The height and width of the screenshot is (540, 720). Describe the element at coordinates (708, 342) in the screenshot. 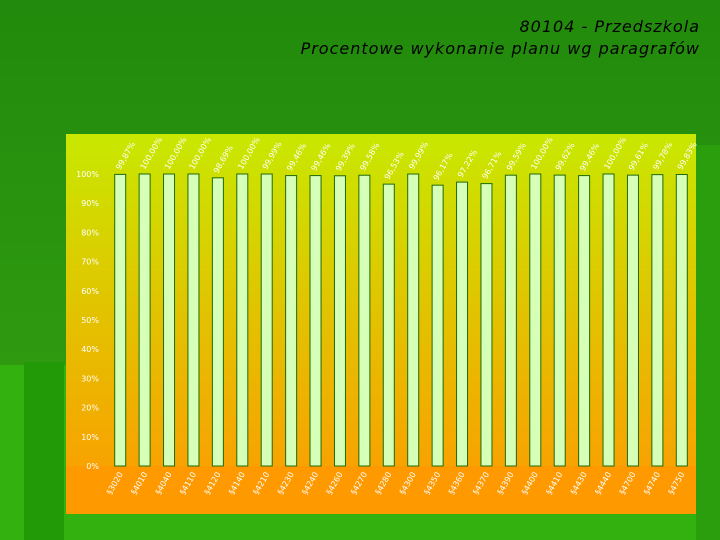

I see `background-accent-right` at that location.